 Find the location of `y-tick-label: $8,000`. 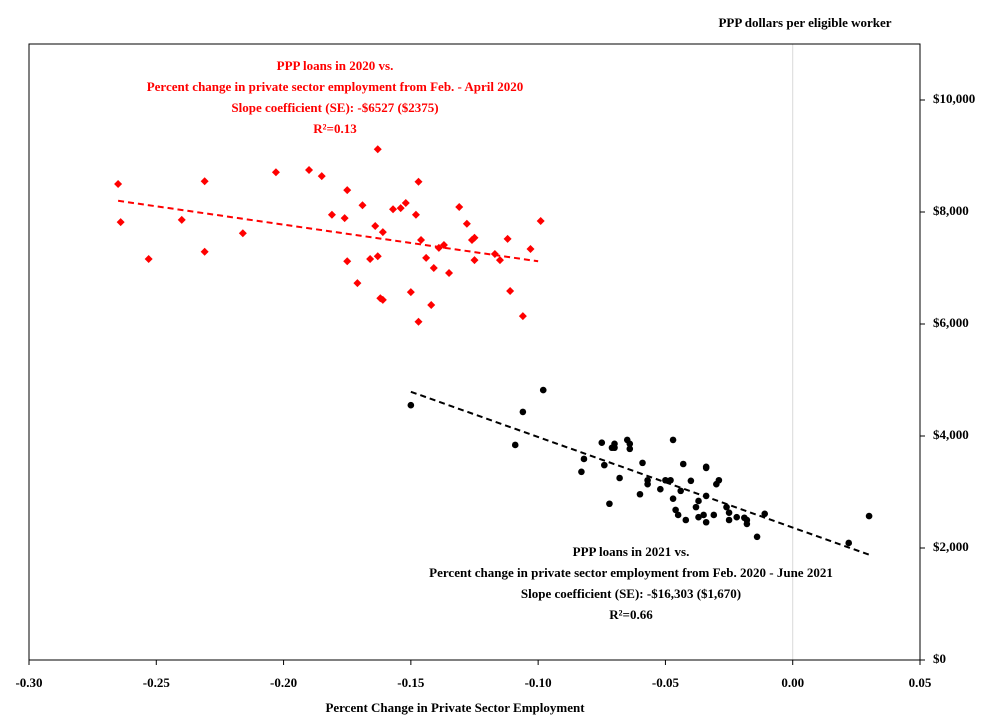

y-tick-label: $8,000 is located at coordinates (951, 210).